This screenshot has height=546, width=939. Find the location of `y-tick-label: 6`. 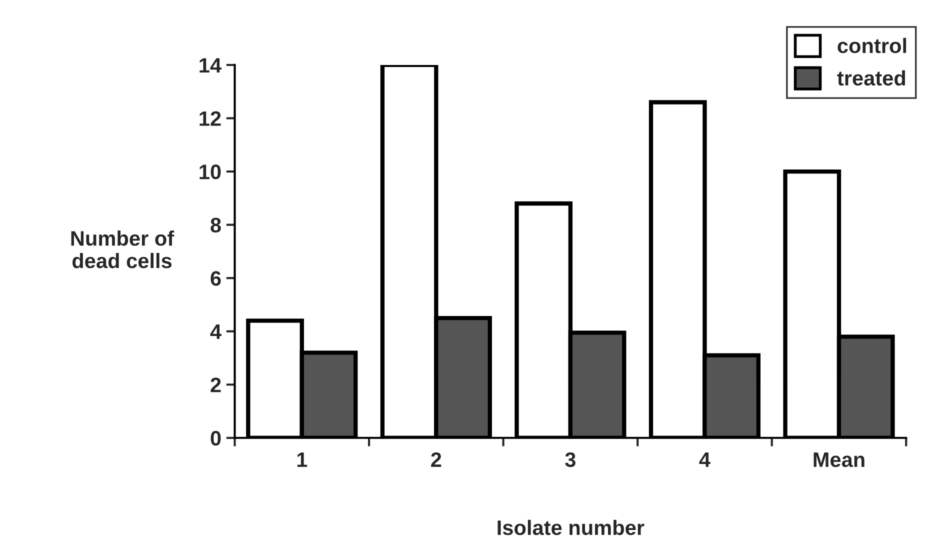

y-tick-label: 6 is located at coordinates (215, 278).